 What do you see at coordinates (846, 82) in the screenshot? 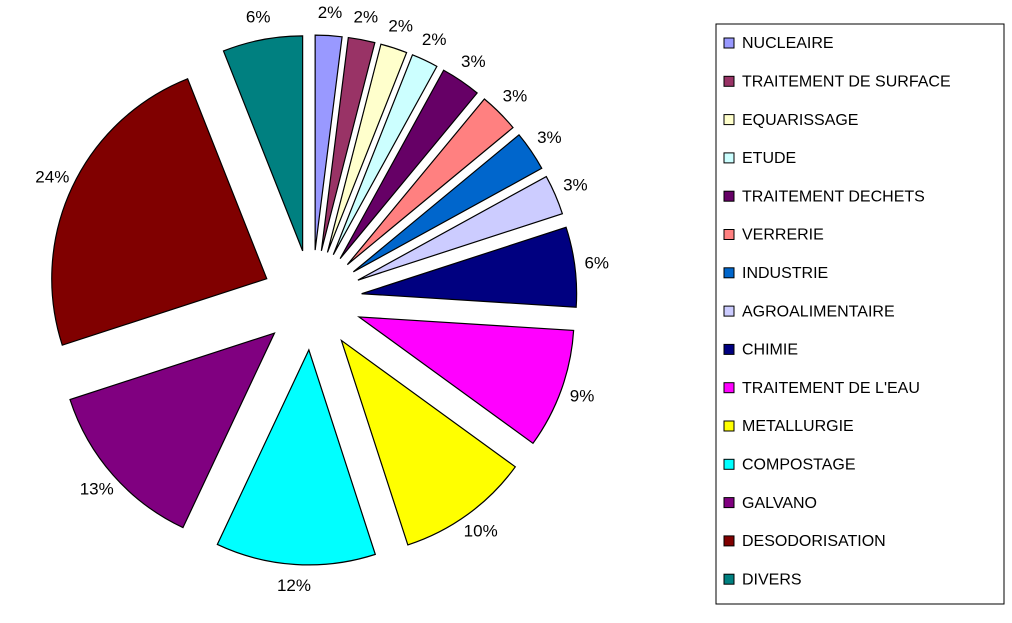
I see `legend-label: TRAITEMENT DE SURFACE` at bounding box center [846, 82].